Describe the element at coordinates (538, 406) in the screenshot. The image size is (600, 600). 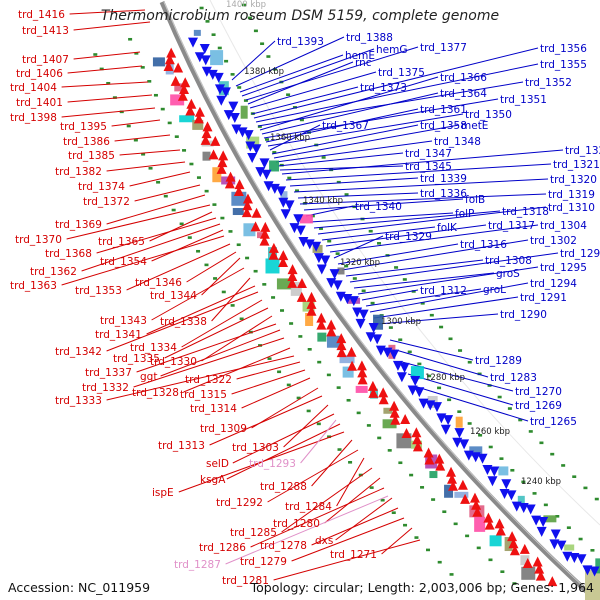
I see `forward-gene-label: trd_1269` at that location.